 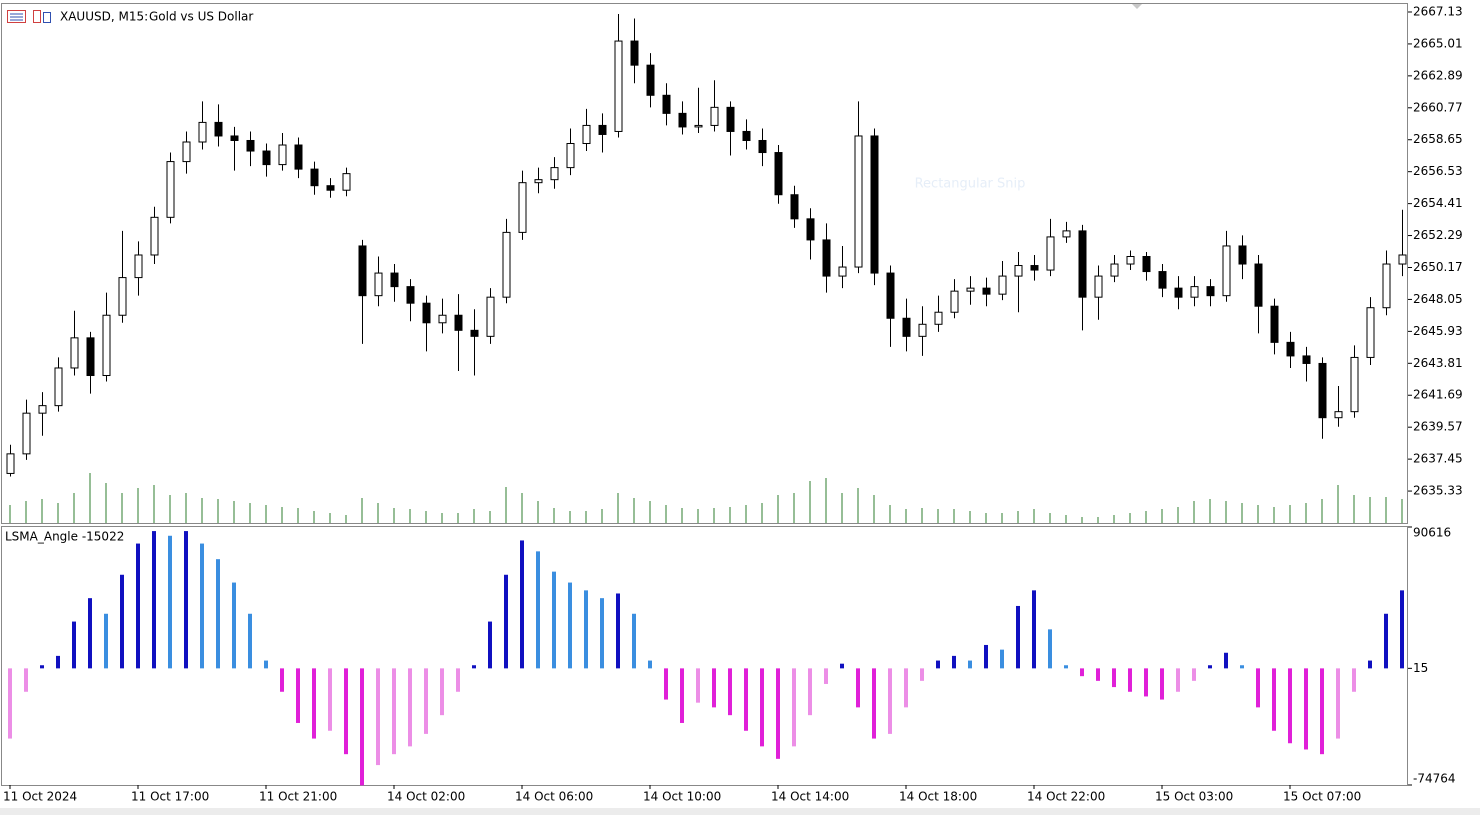 I want to click on y-tick-label: 2658.65, so click(x=1438, y=139).